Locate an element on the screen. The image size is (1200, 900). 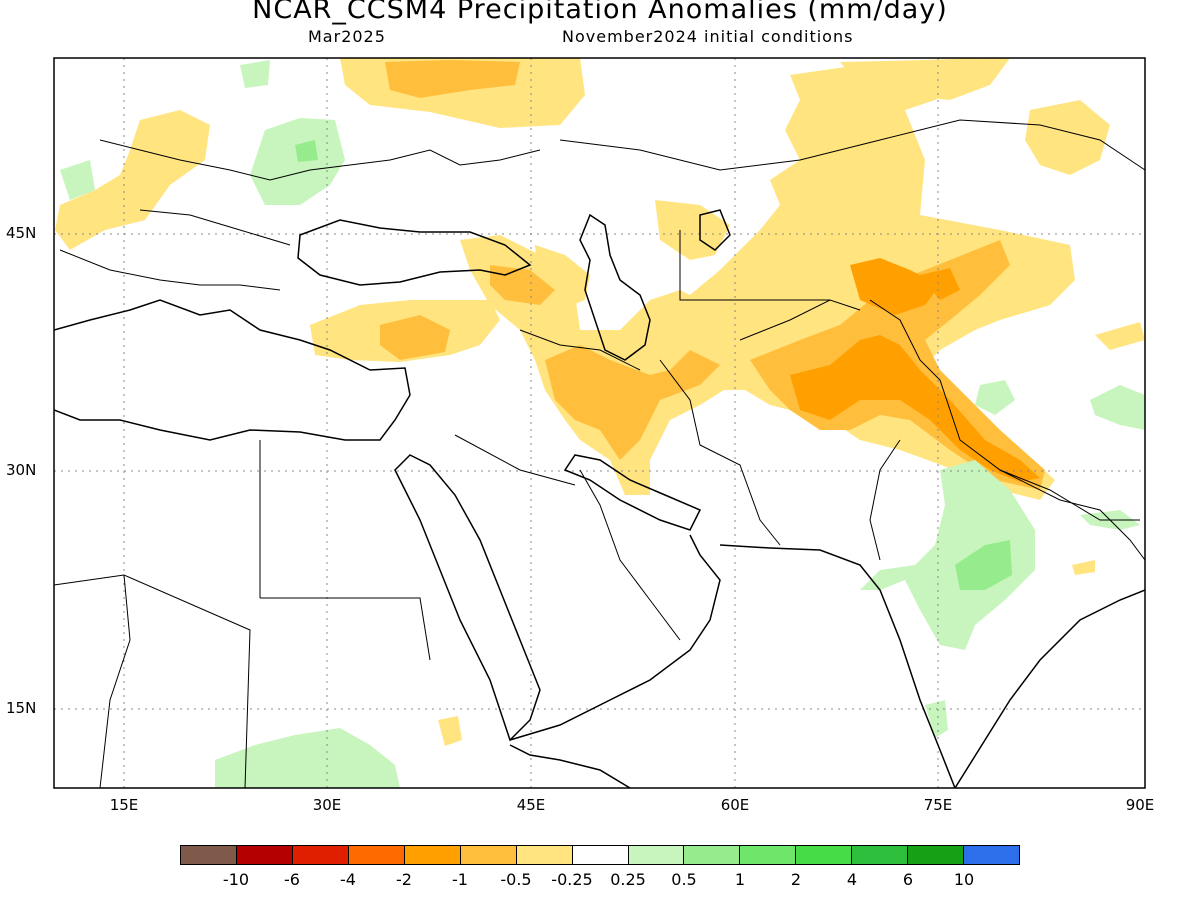
anomaly-moderate-dry-turkey is located at coordinates (415, 337).